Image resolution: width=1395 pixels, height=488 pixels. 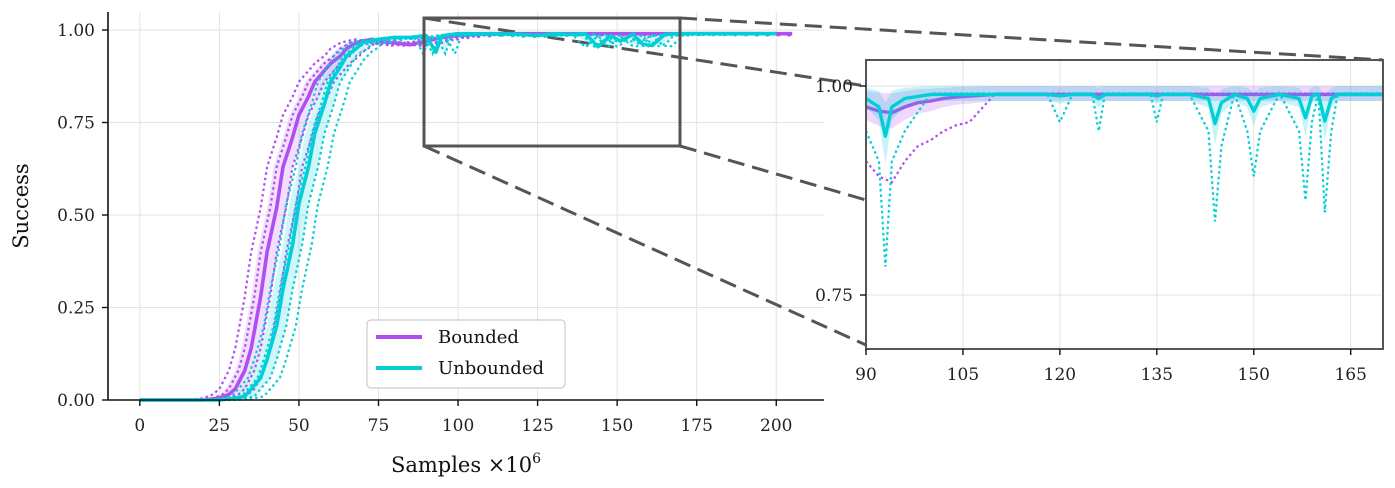 I want to click on main-x-tick-label: 175, so click(x=696, y=426).